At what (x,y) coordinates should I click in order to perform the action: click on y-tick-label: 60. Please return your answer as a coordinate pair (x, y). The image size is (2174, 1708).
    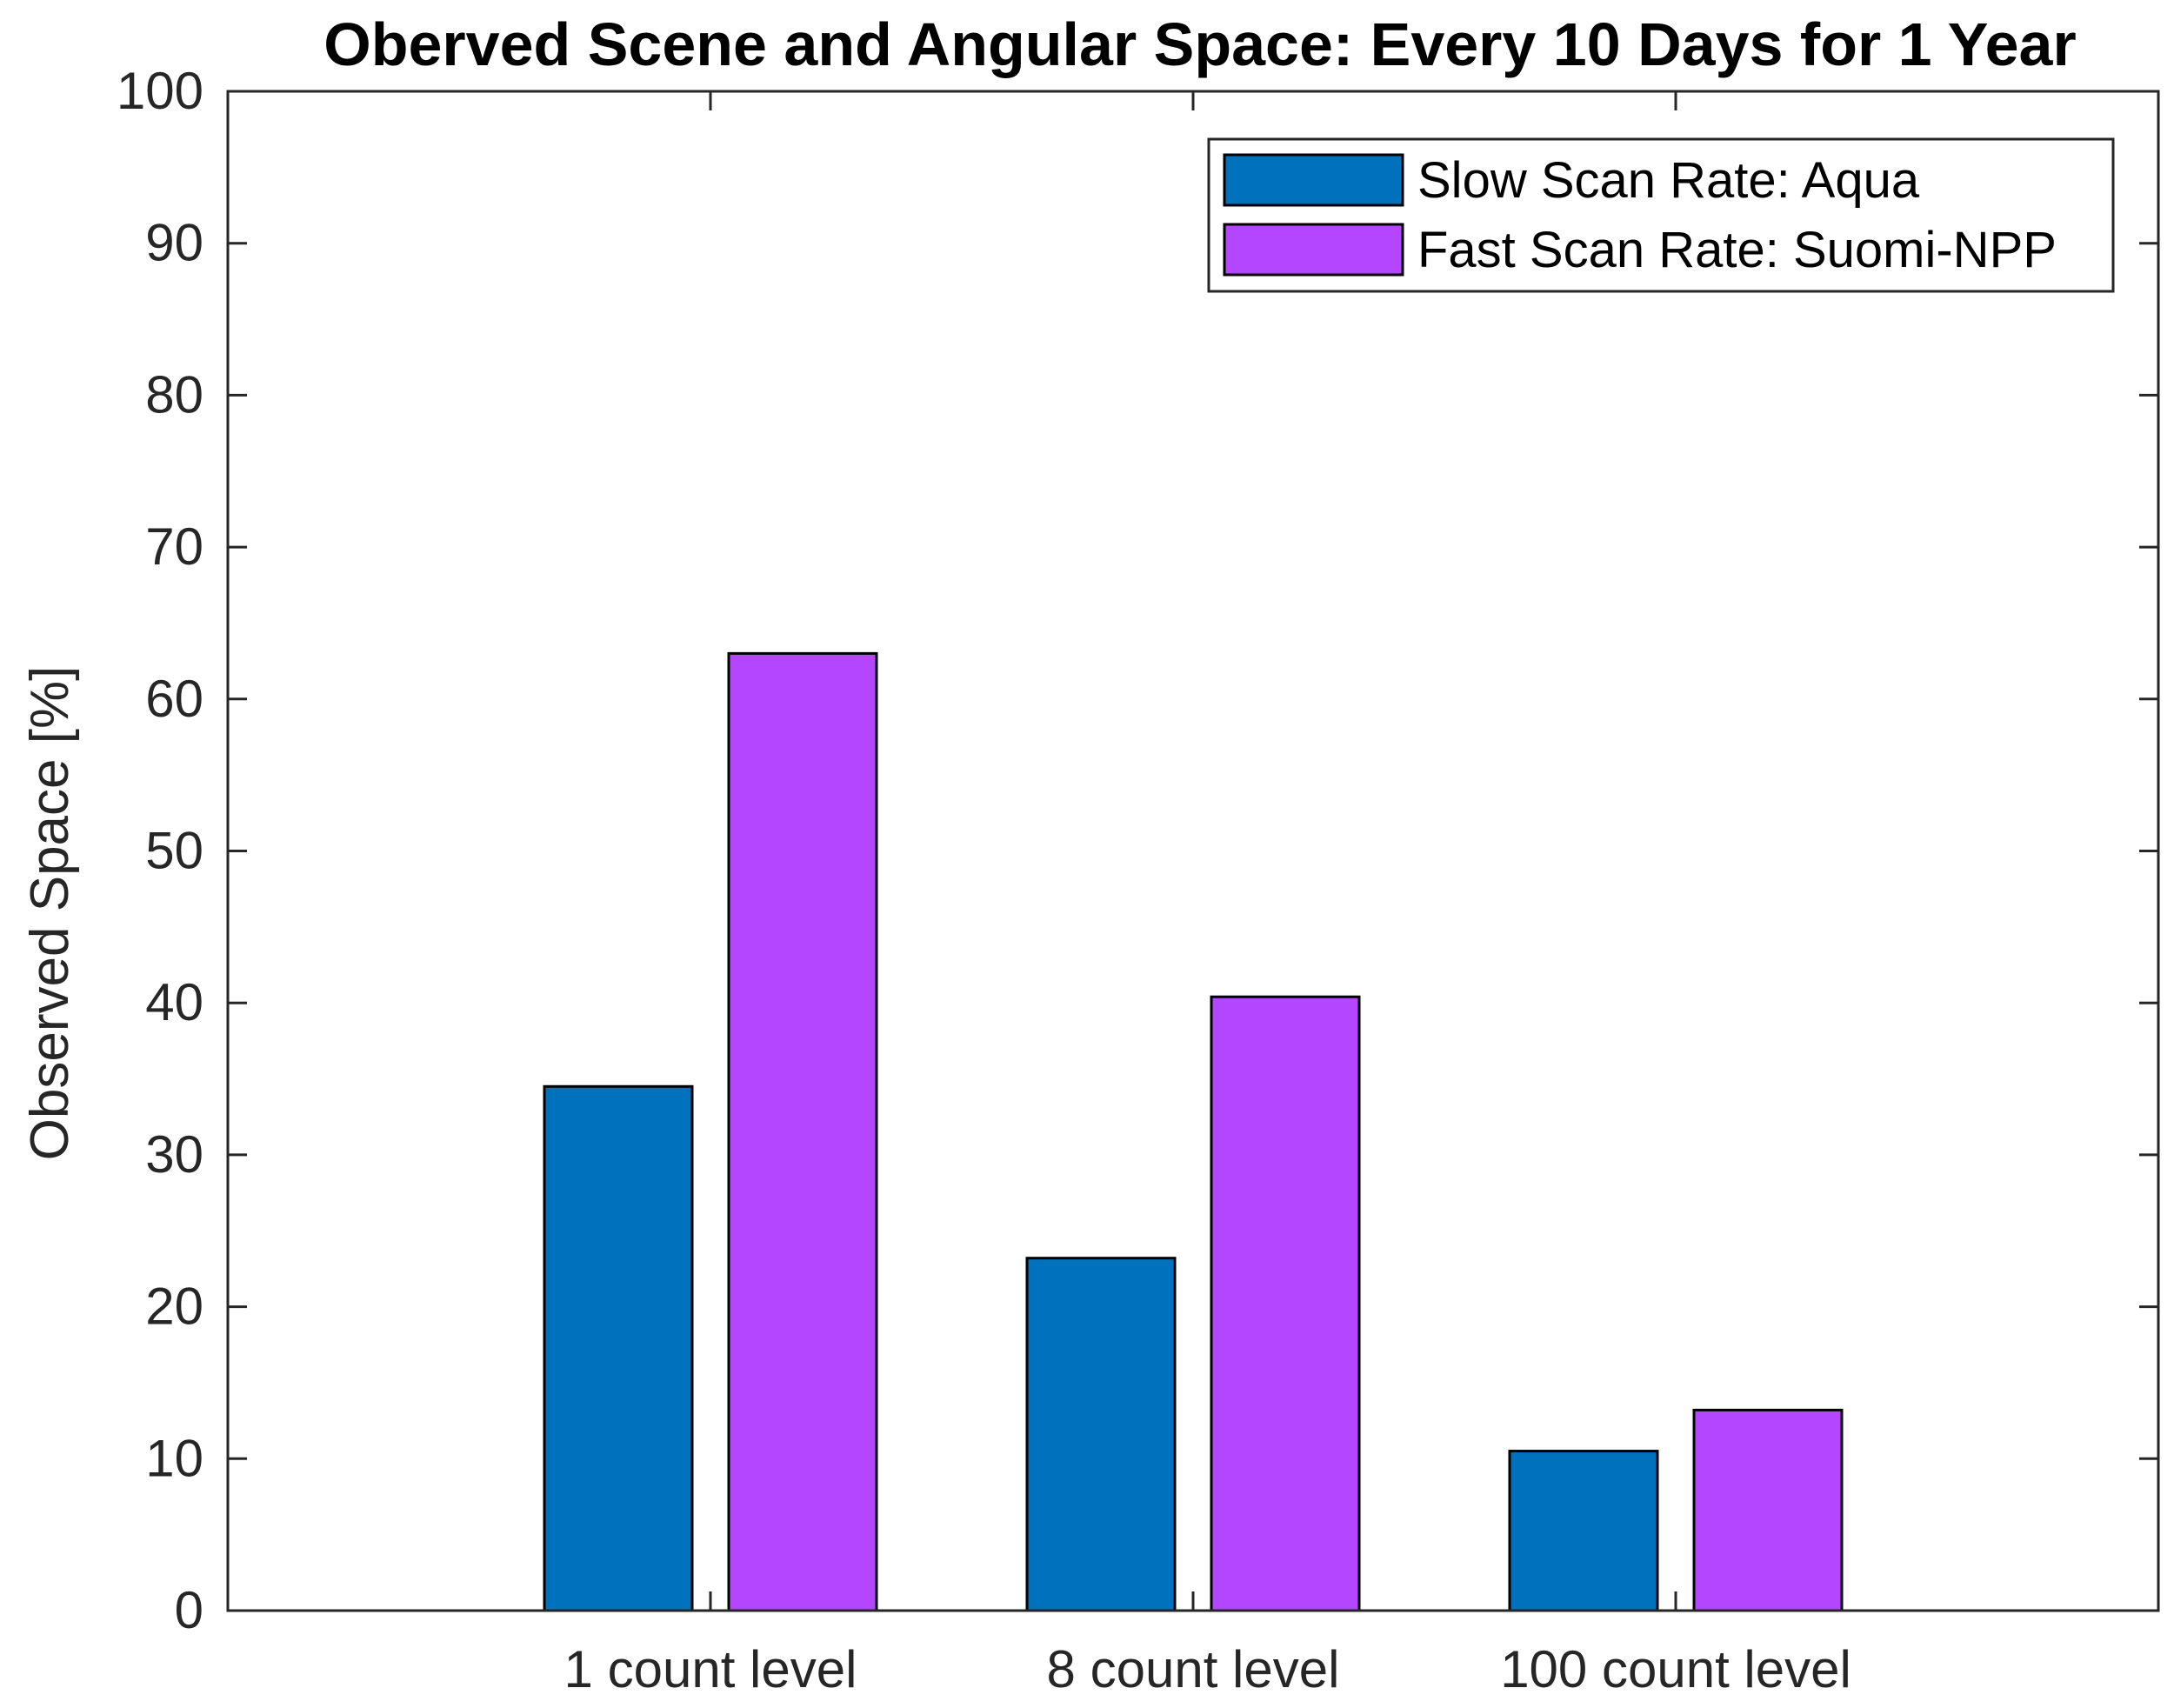
    Looking at the image, I should click on (174, 699).